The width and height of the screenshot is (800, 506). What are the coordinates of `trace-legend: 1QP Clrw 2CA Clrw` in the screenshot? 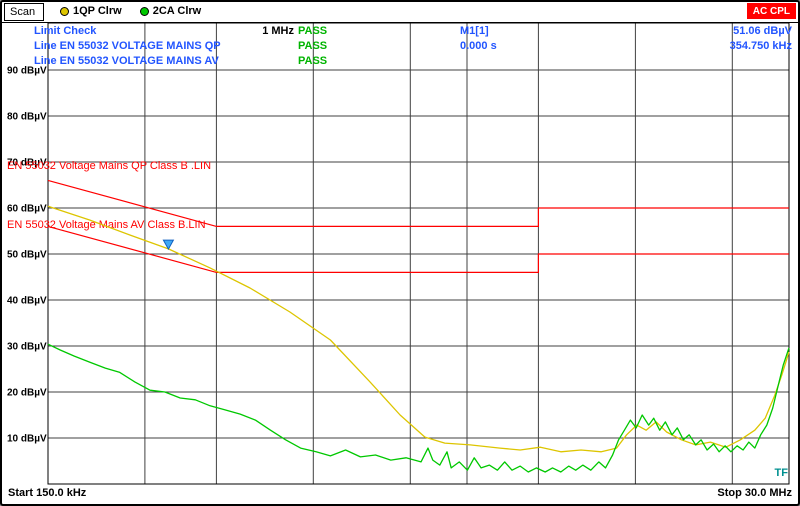 It's located at (137, 11).